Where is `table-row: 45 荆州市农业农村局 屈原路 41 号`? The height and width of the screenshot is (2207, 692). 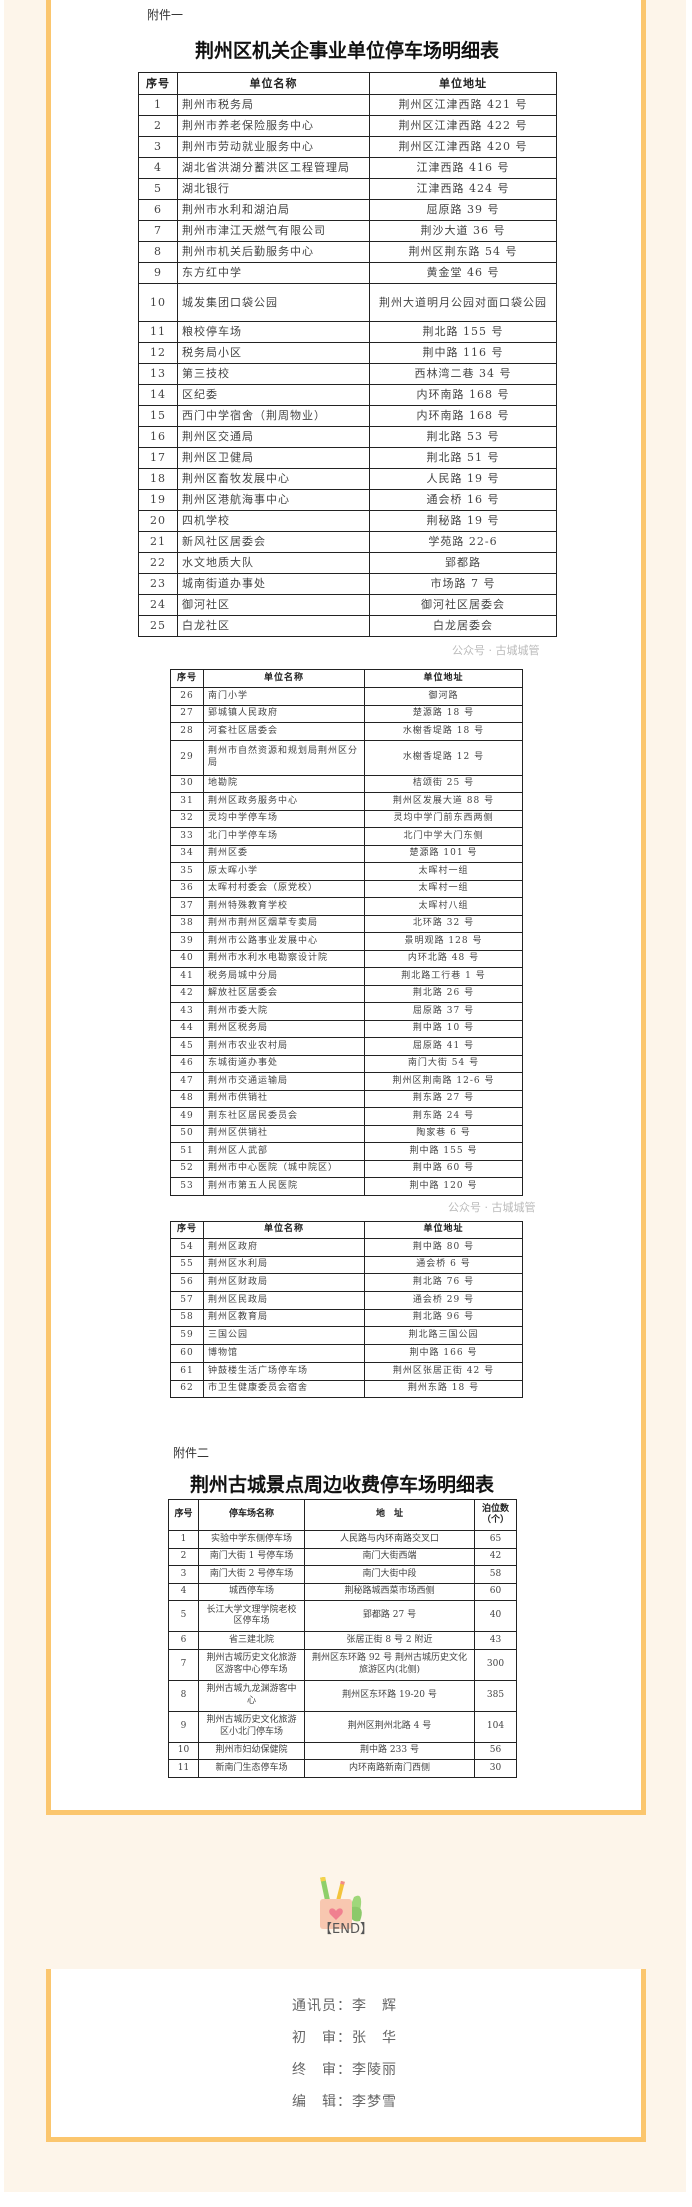
table-row: 45 荆州市农业农村局 屈原路 41 号 is located at coordinates (346, 1046).